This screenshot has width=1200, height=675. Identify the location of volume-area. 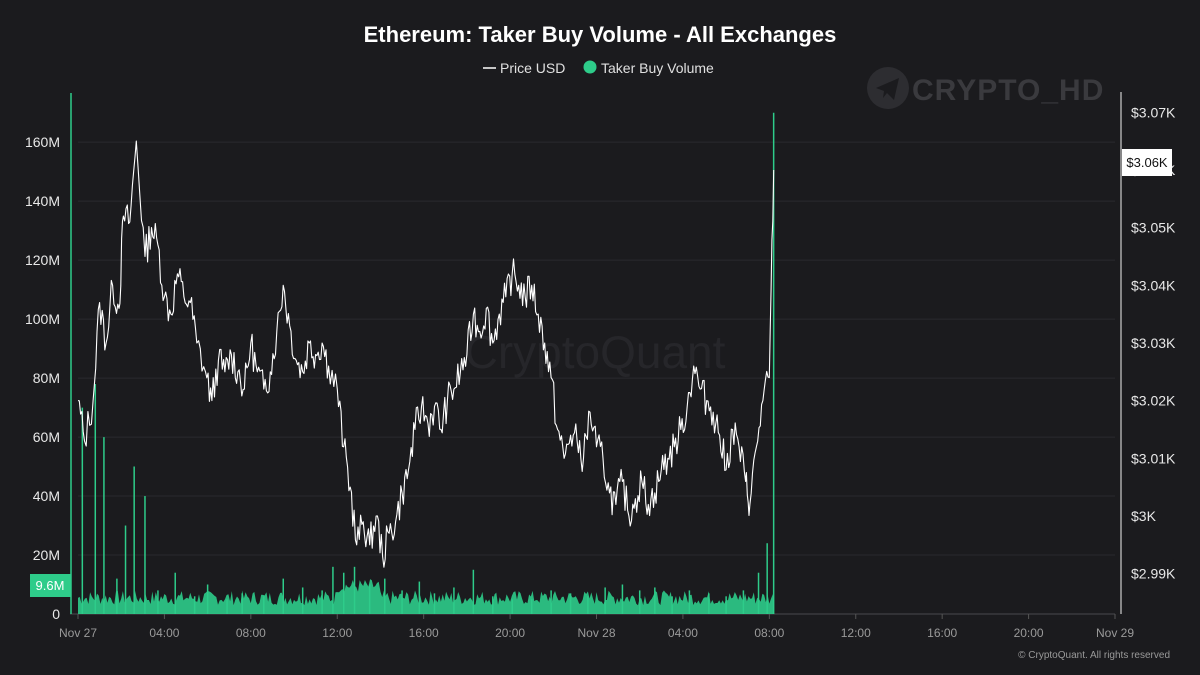
(426, 596).